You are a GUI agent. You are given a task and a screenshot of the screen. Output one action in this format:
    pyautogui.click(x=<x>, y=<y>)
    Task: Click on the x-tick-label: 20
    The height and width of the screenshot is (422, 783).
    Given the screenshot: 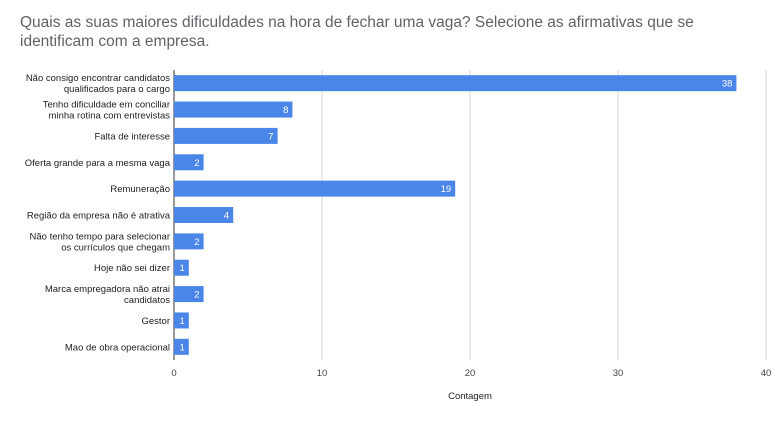 What is the action you would take?
    pyautogui.click(x=470, y=373)
    